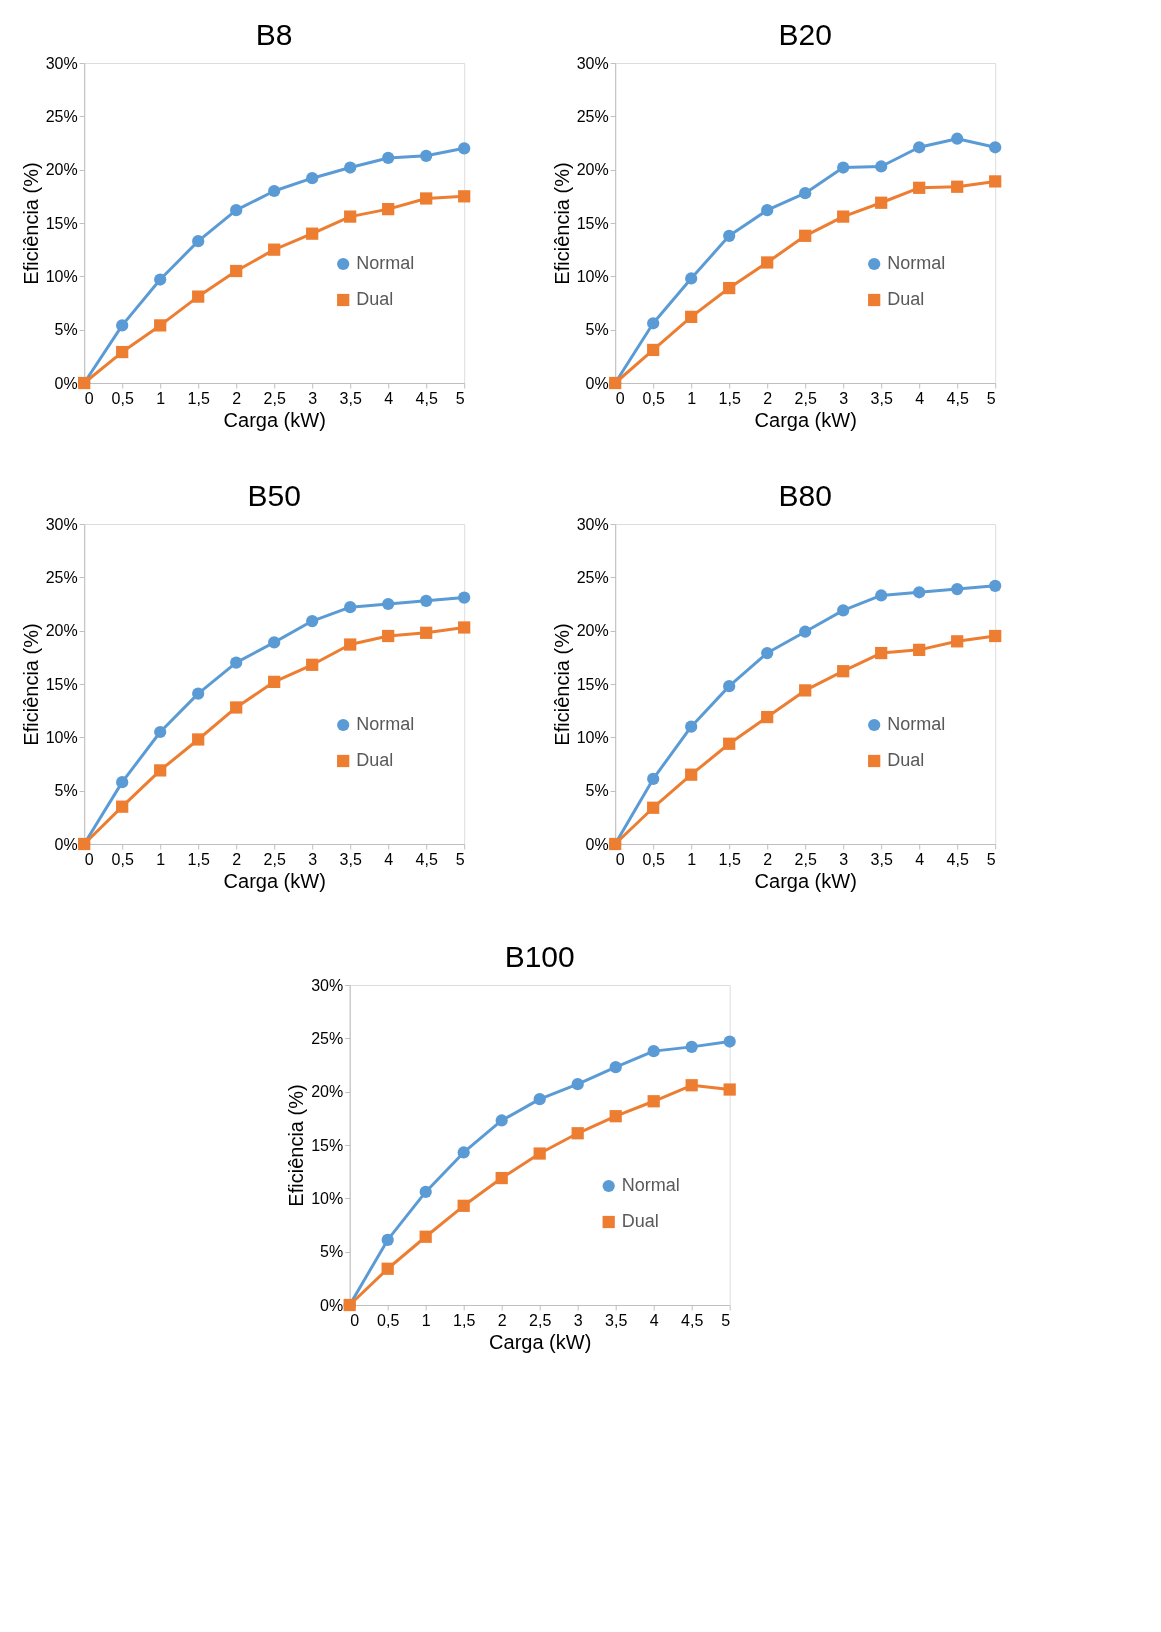 The width and height of the screenshot is (1161, 1632). I want to click on x-tick-label: 3, so click(844, 398).